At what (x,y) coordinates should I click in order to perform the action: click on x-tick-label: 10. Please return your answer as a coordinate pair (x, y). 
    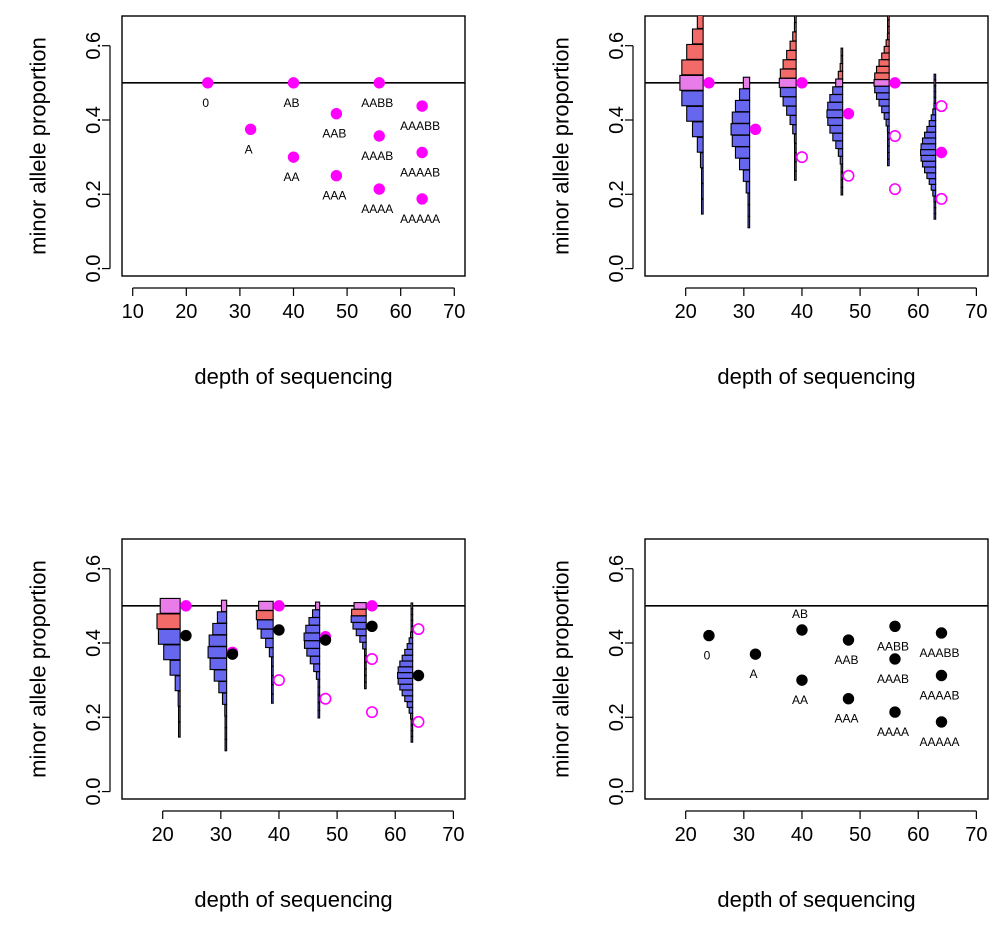
    Looking at the image, I should click on (133, 312).